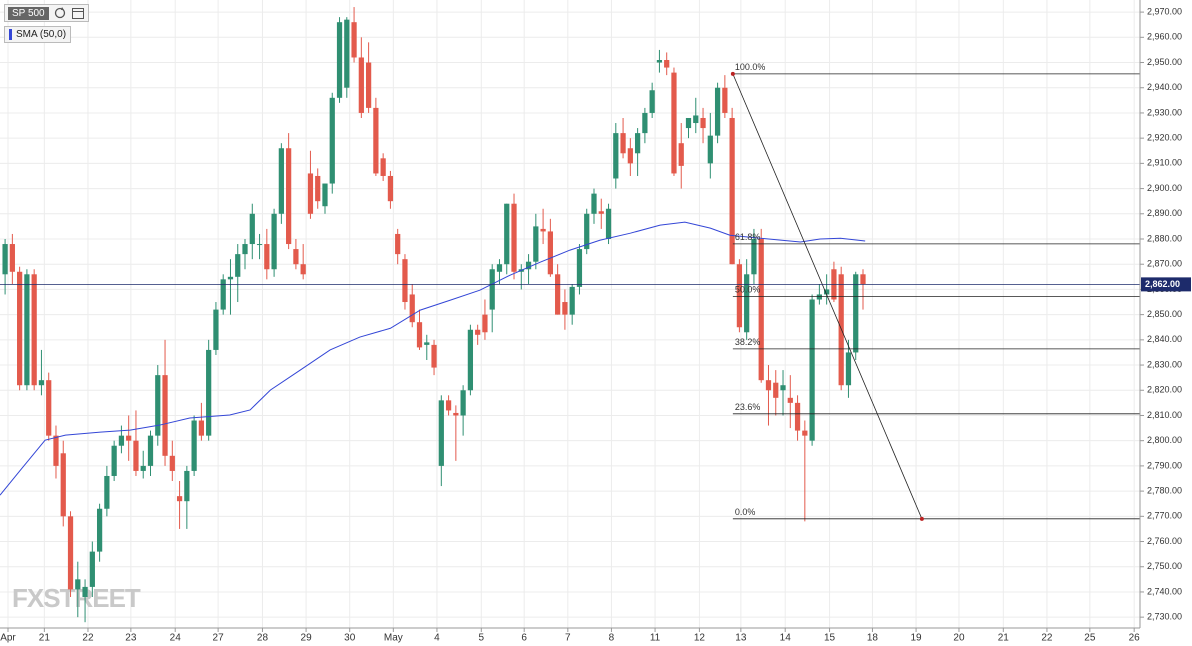 The height and width of the screenshot is (646, 1192). What do you see at coordinates (1164, 62) in the screenshot?
I see `y-tick-label: 2,950.00` at bounding box center [1164, 62].